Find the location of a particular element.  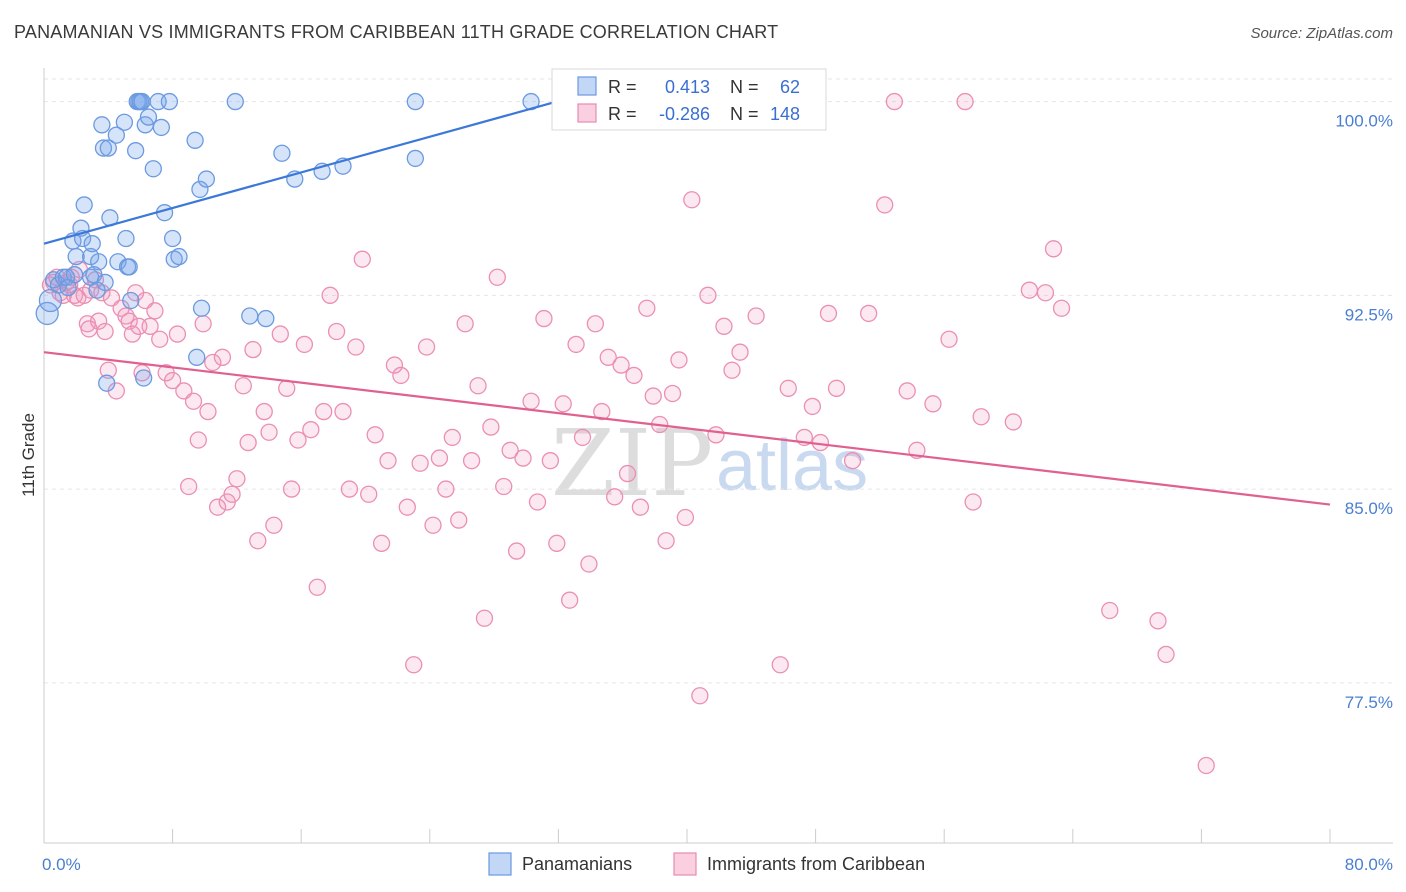

watermark: ZIP atlas is located at coordinates (709, 463).